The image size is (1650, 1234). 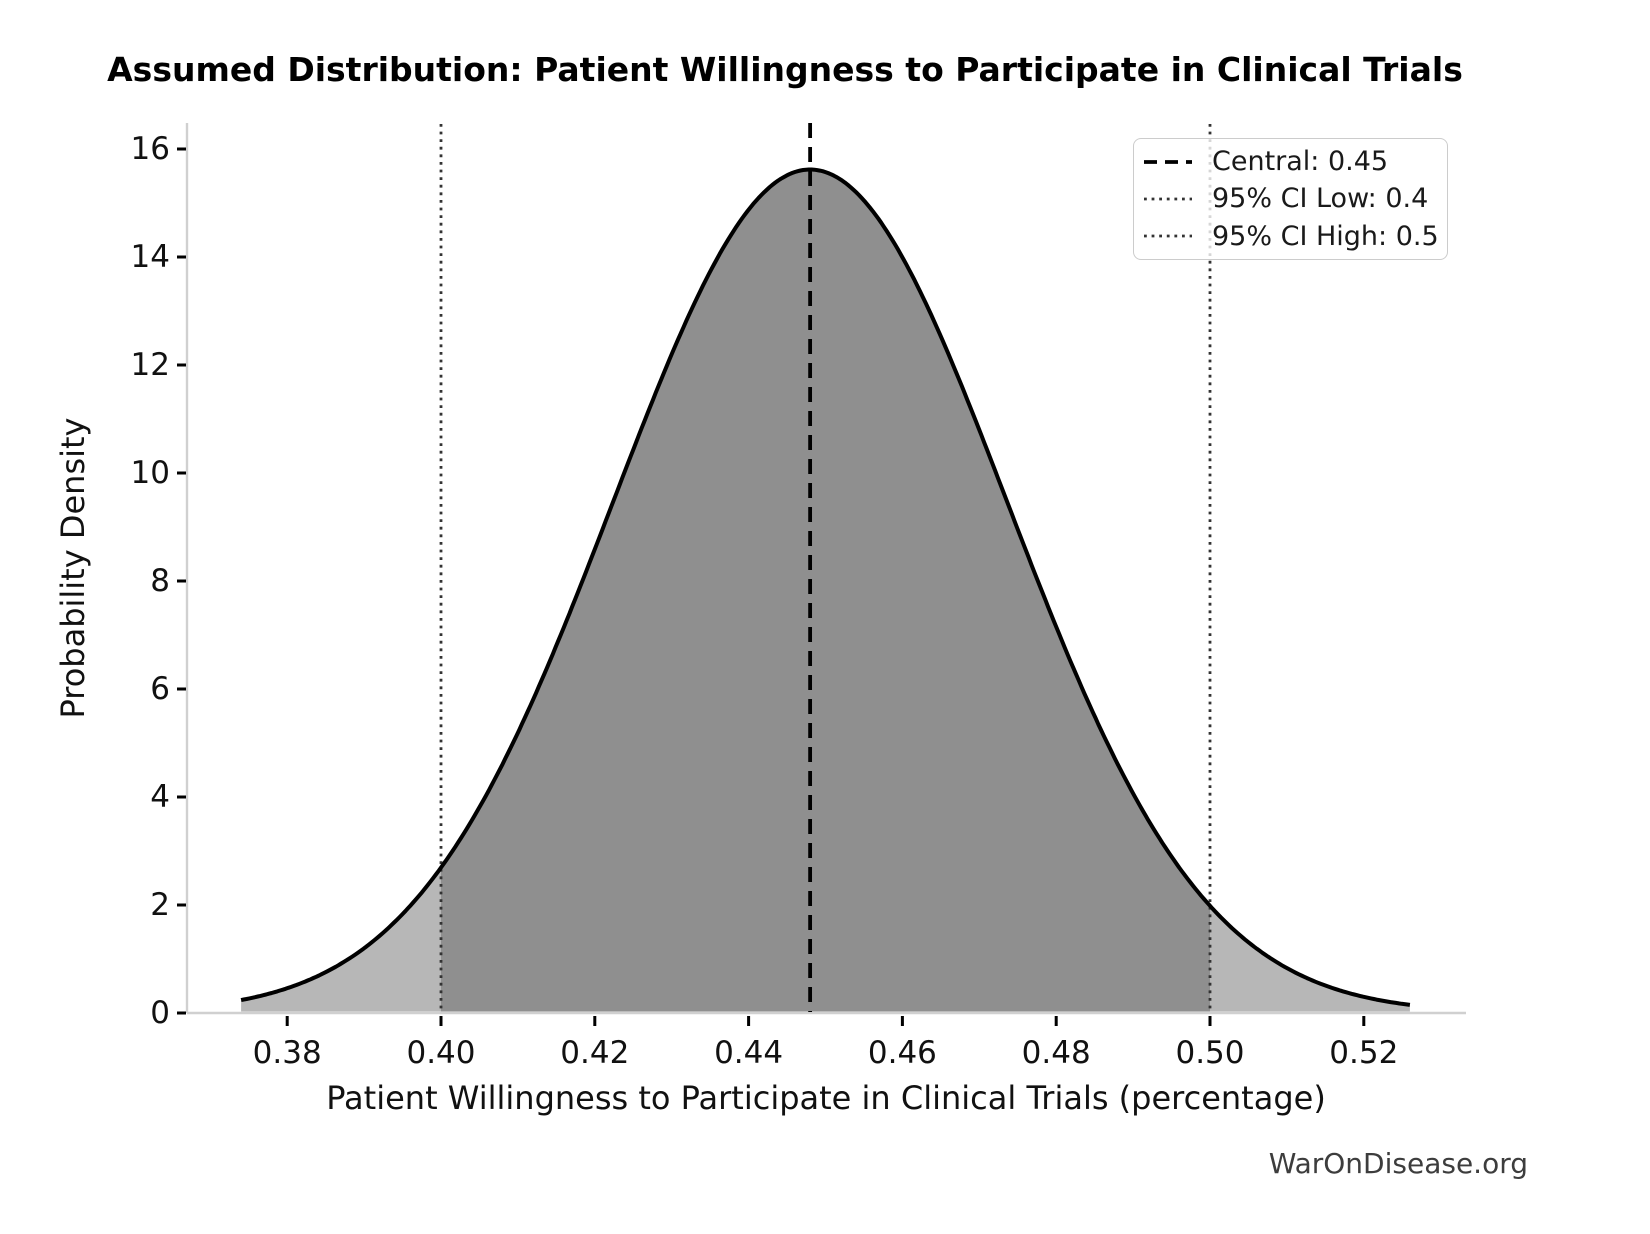 What do you see at coordinates (1398, 1163) in the screenshot?
I see `watermark: WarOnDisease.org` at bounding box center [1398, 1163].